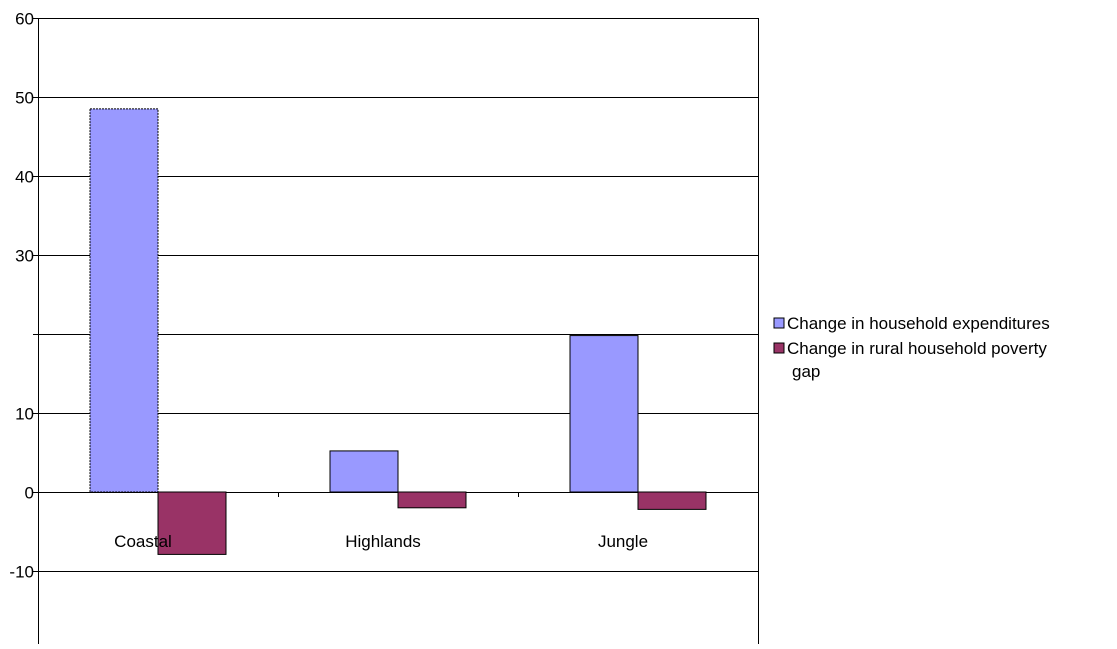 Image resolution: width=1117 pixels, height=649 pixels. I want to click on bar-poverty-gap-coastal, so click(192, 523).